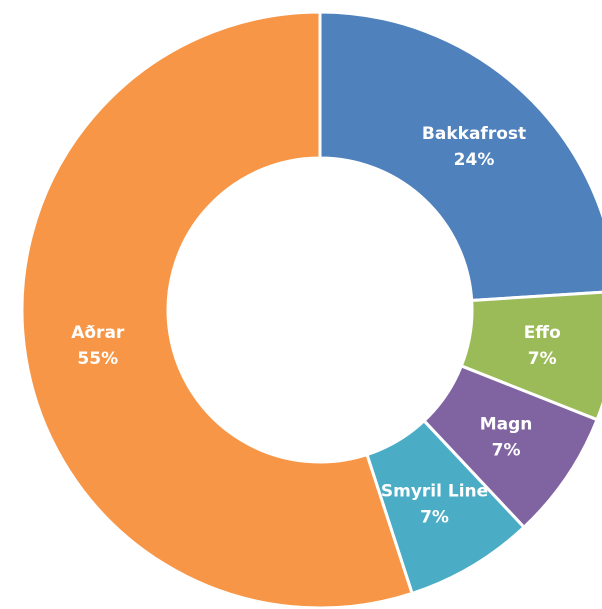  What do you see at coordinates (474, 160) in the screenshot?
I see `slice-value-label: 24%` at bounding box center [474, 160].